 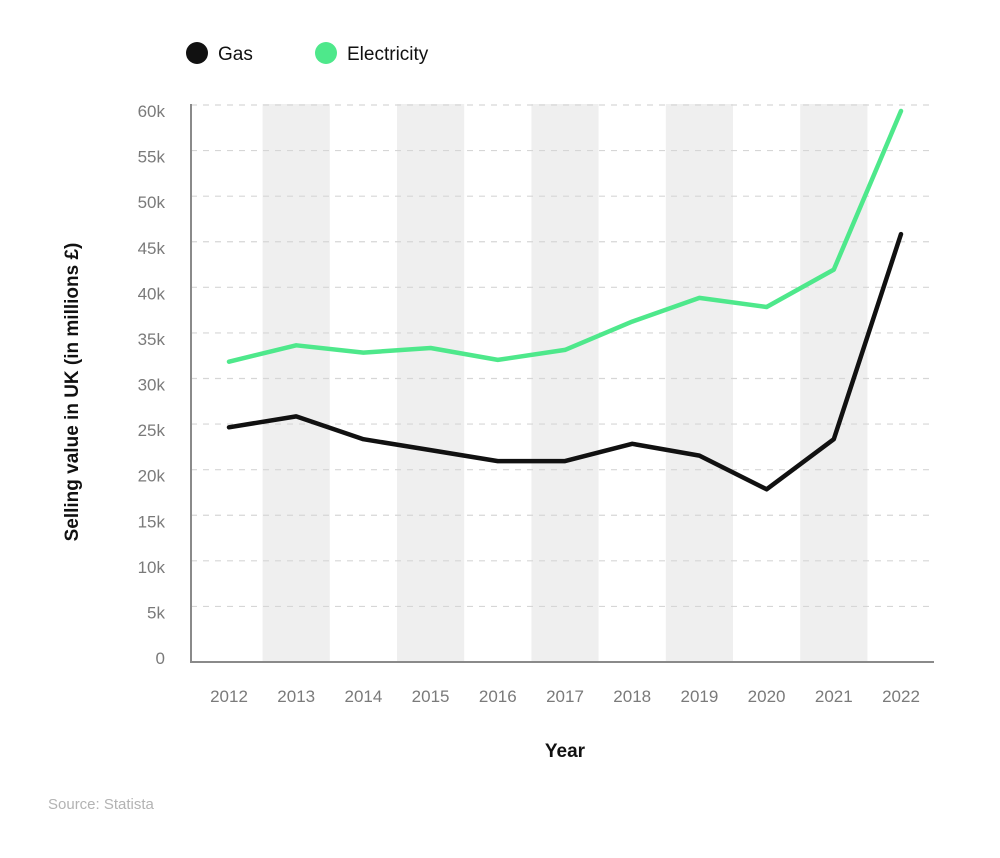 What do you see at coordinates (197, 53) in the screenshot?
I see `legend-swatch-gas` at bounding box center [197, 53].